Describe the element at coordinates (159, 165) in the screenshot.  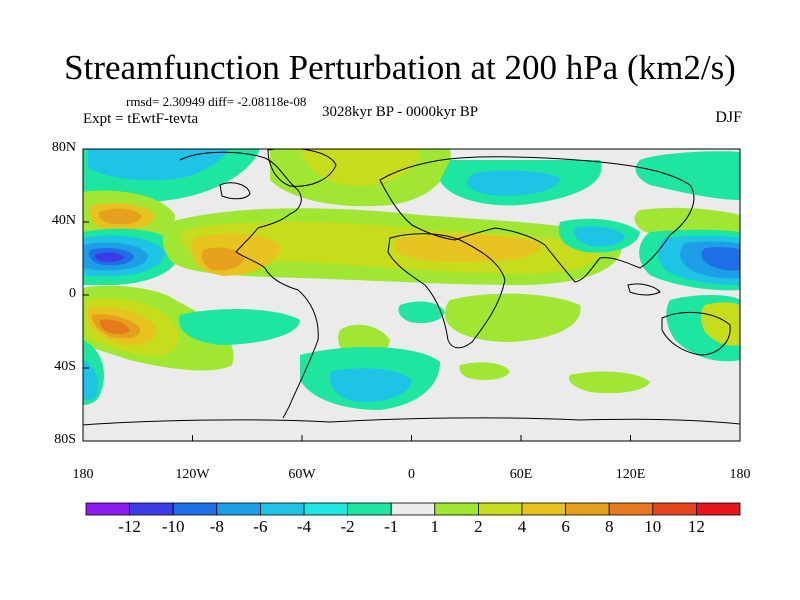
I see `contour-nh-west-cyan` at that location.